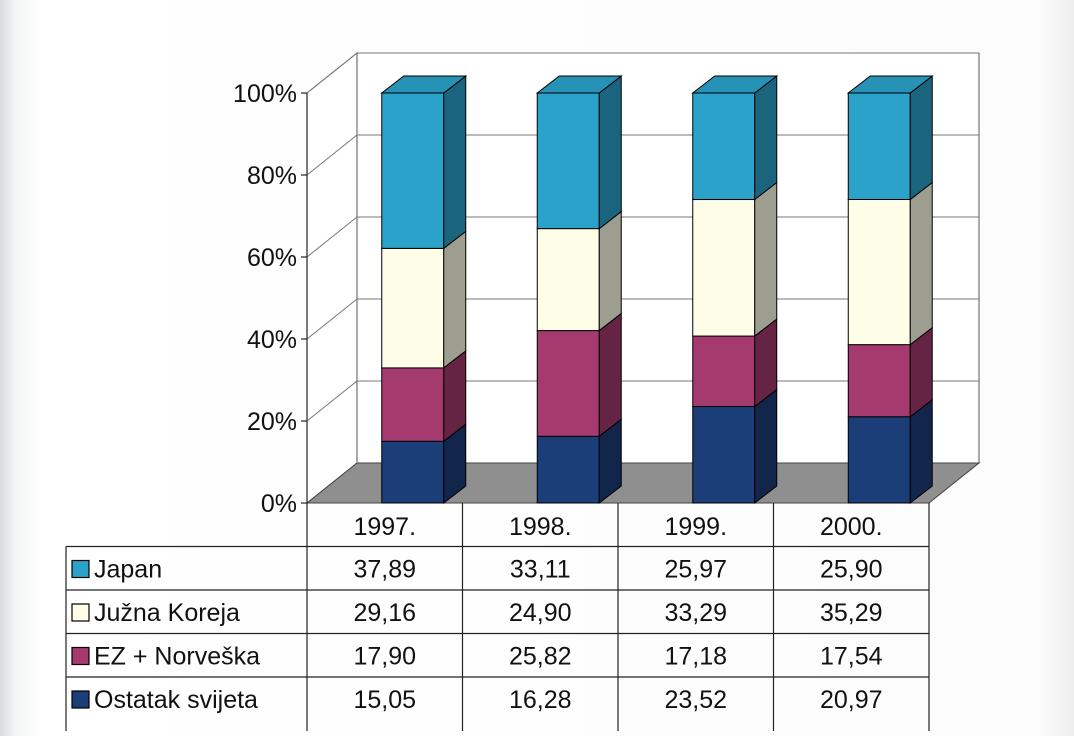  Describe the element at coordinates (695, 700) in the screenshot. I see `table-cell: 23,52` at that location.